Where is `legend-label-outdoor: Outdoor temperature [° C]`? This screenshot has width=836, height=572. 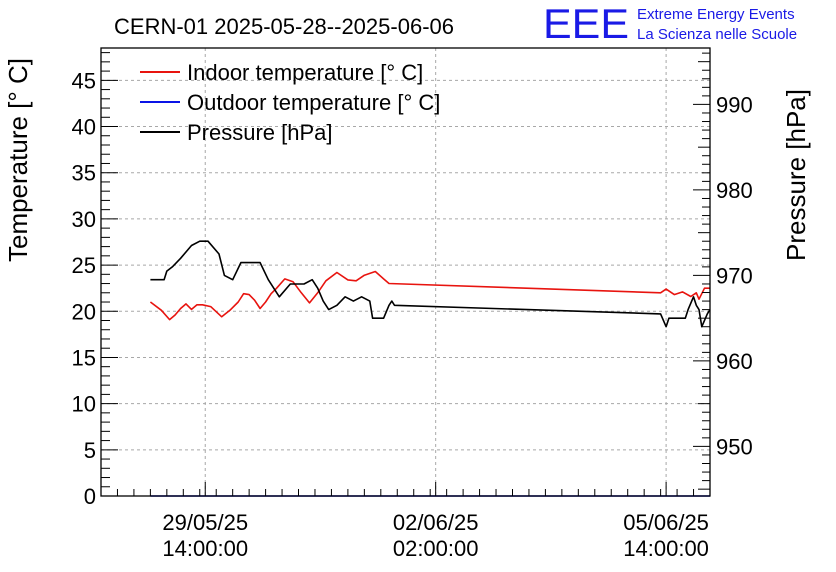 legend-label-outdoor: Outdoor temperature [° C] is located at coordinates (313, 102).